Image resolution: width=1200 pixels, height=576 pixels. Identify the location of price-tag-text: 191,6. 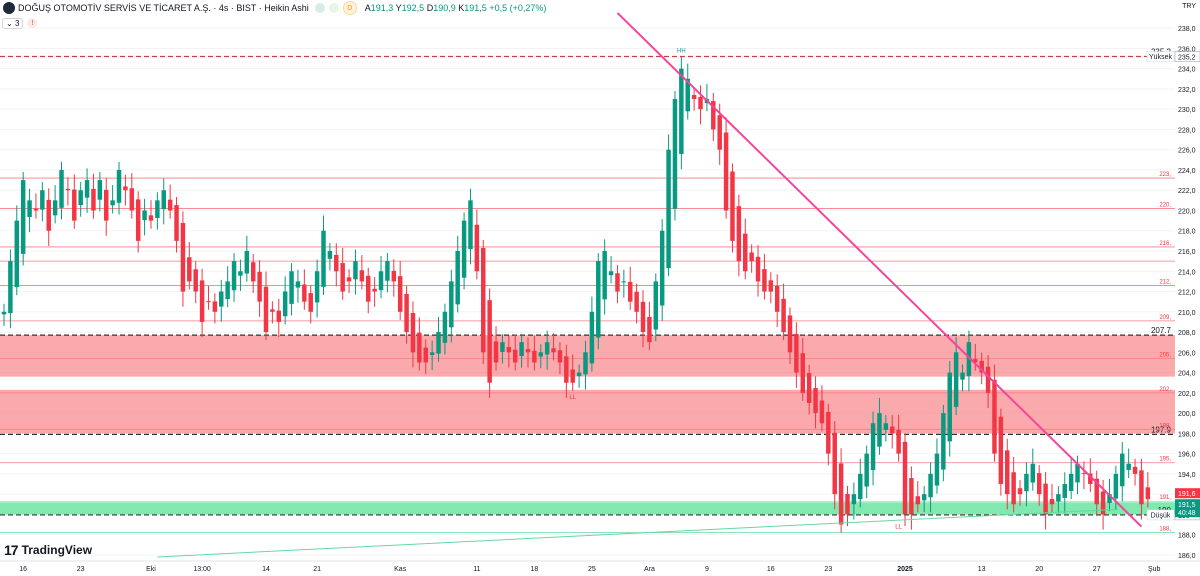
(1187, 494).